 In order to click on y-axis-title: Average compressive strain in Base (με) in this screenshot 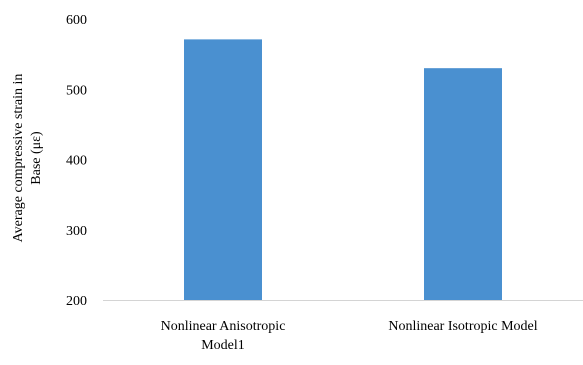, I will do `click(27, 158)`.